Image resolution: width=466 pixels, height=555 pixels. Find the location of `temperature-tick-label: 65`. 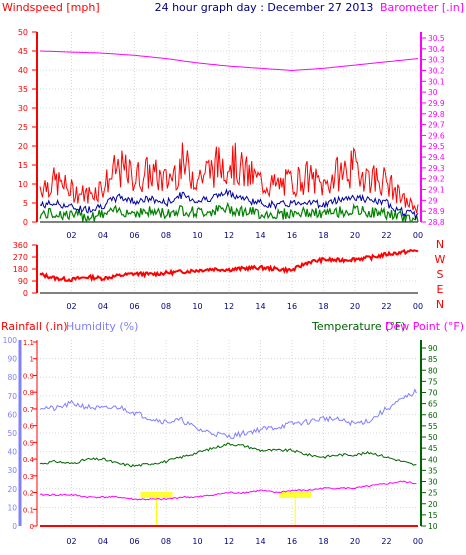

temperature-tick-label: 65 is located at coordinates (433, 404).